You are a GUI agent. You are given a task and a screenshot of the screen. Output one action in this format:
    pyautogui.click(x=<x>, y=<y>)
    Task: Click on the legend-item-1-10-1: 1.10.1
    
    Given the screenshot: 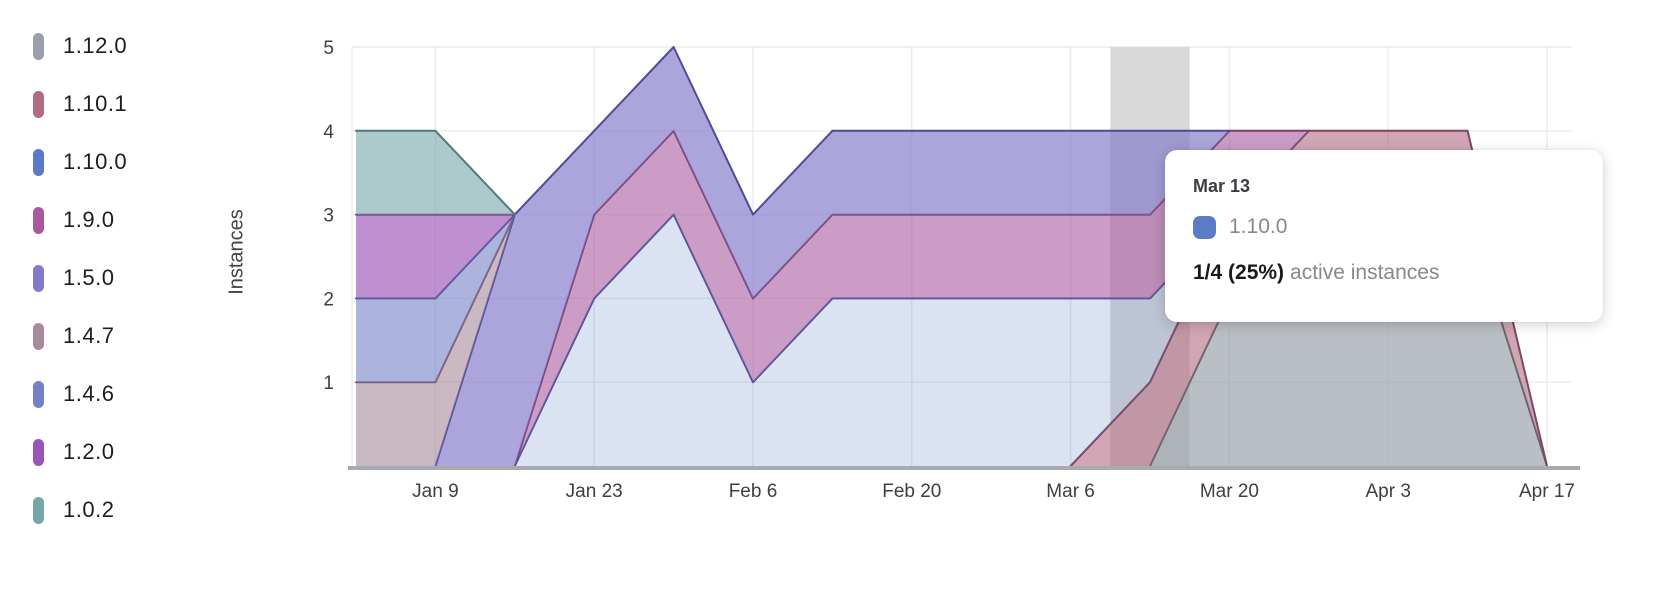 What is the action you would take?
    pyautogui.click(x=80, y=104)
    